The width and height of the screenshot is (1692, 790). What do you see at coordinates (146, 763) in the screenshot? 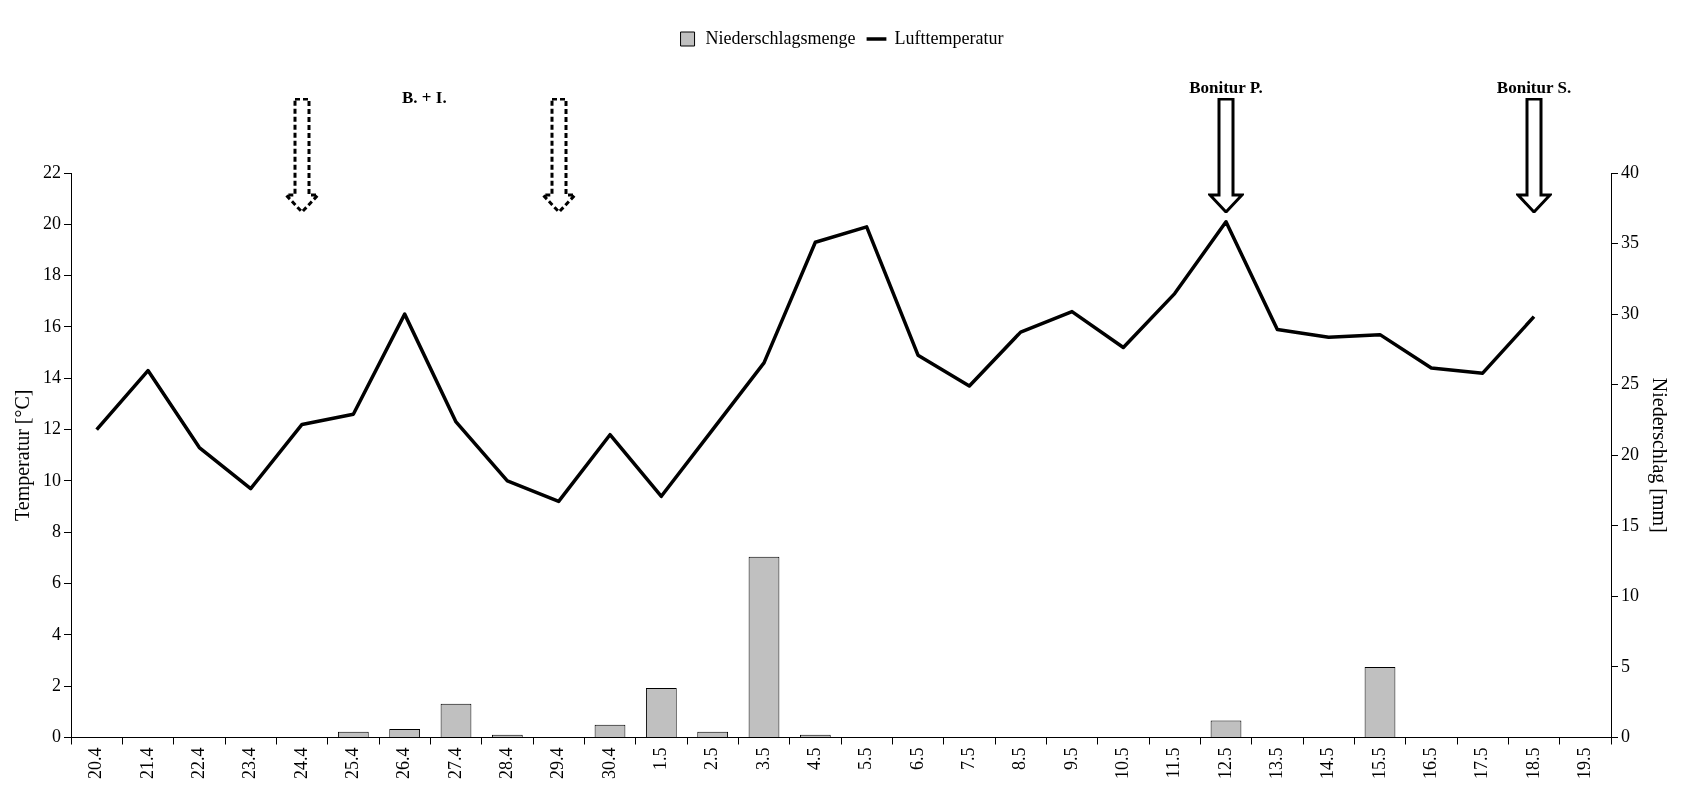
I see `x-tick-label: 21.4` at bounding box center [146, 763].